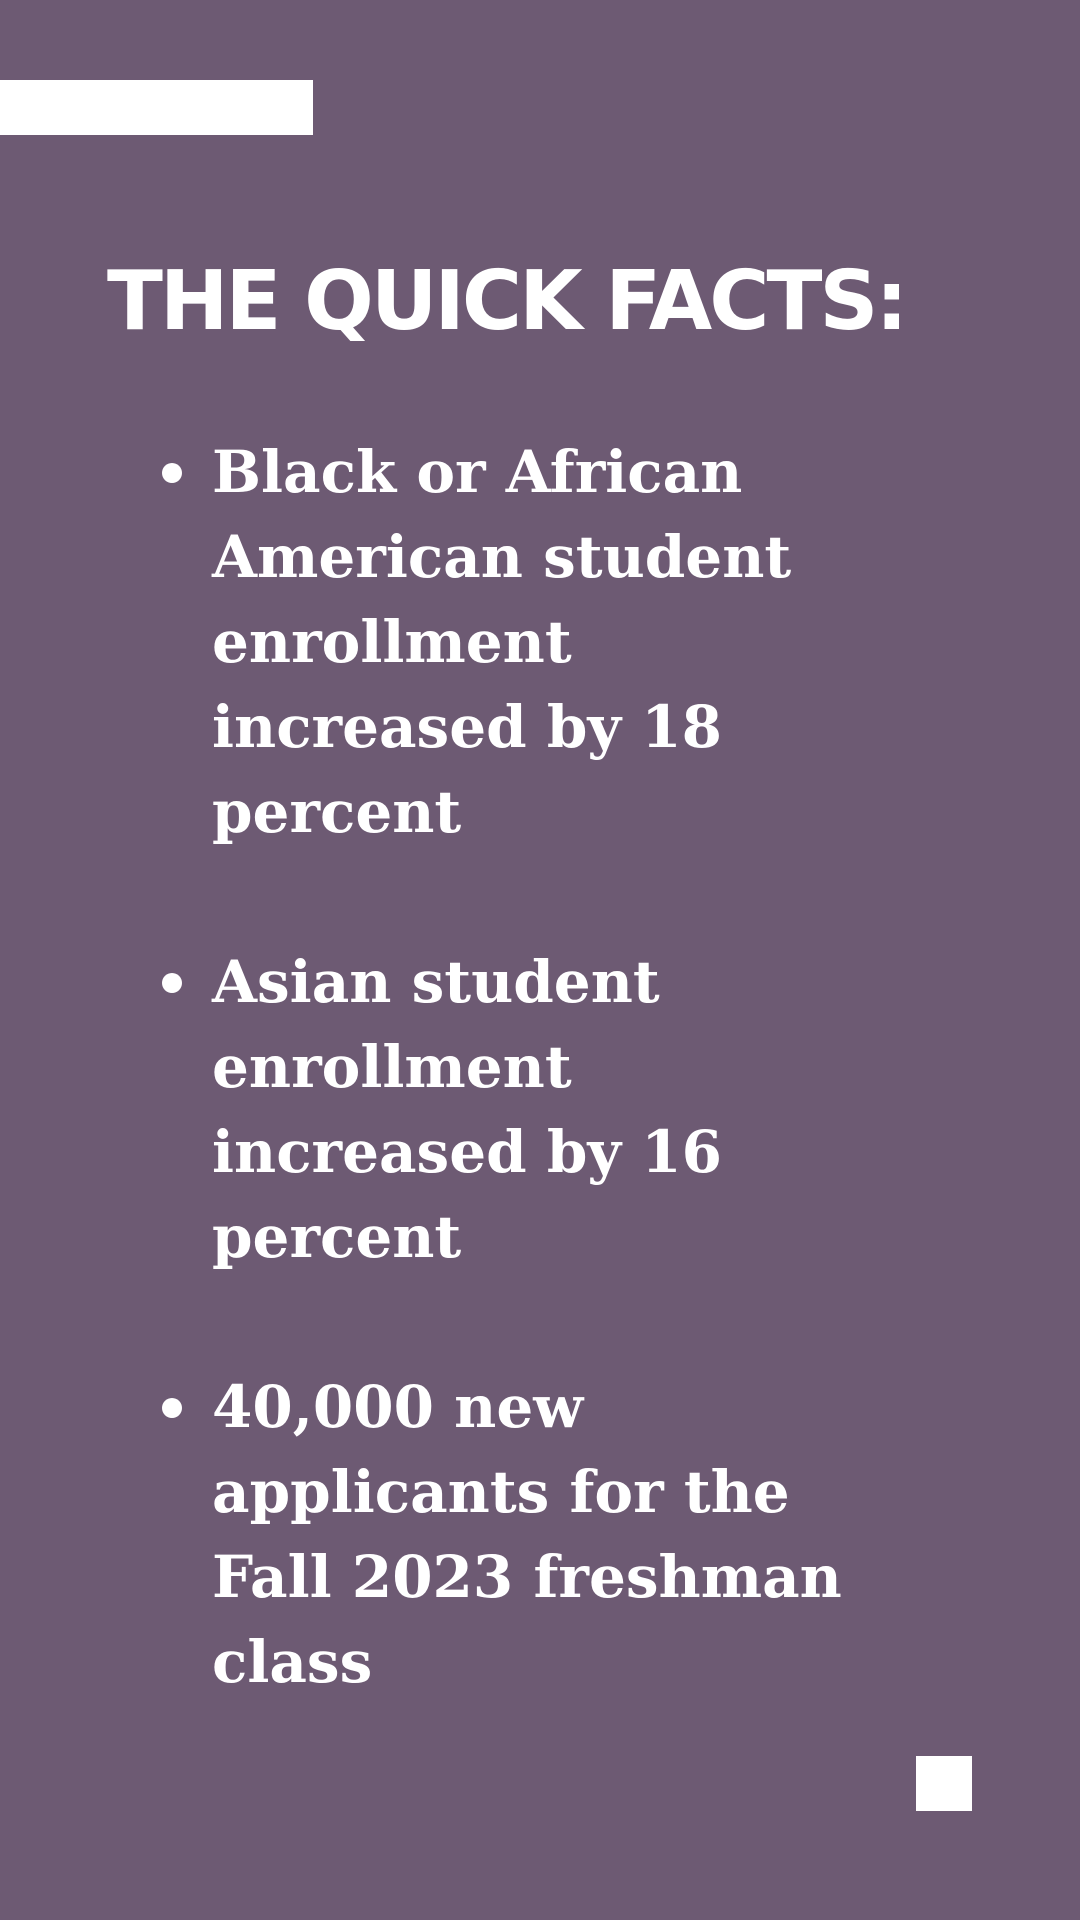 The height and width of the screenshot is (1920, 1080). What do you see at coordinates (502, 557) in the screenshot?
I see `fact-line: American student` at bounding box center [502, 557].